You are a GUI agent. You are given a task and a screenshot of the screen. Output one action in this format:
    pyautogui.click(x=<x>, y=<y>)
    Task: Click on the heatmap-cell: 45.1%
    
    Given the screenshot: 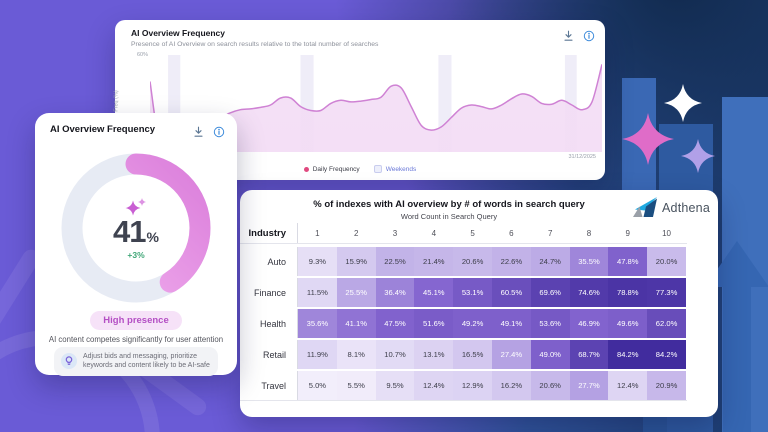 What is the action you would take?
    pyautogui.click(x=434, y=292)
    